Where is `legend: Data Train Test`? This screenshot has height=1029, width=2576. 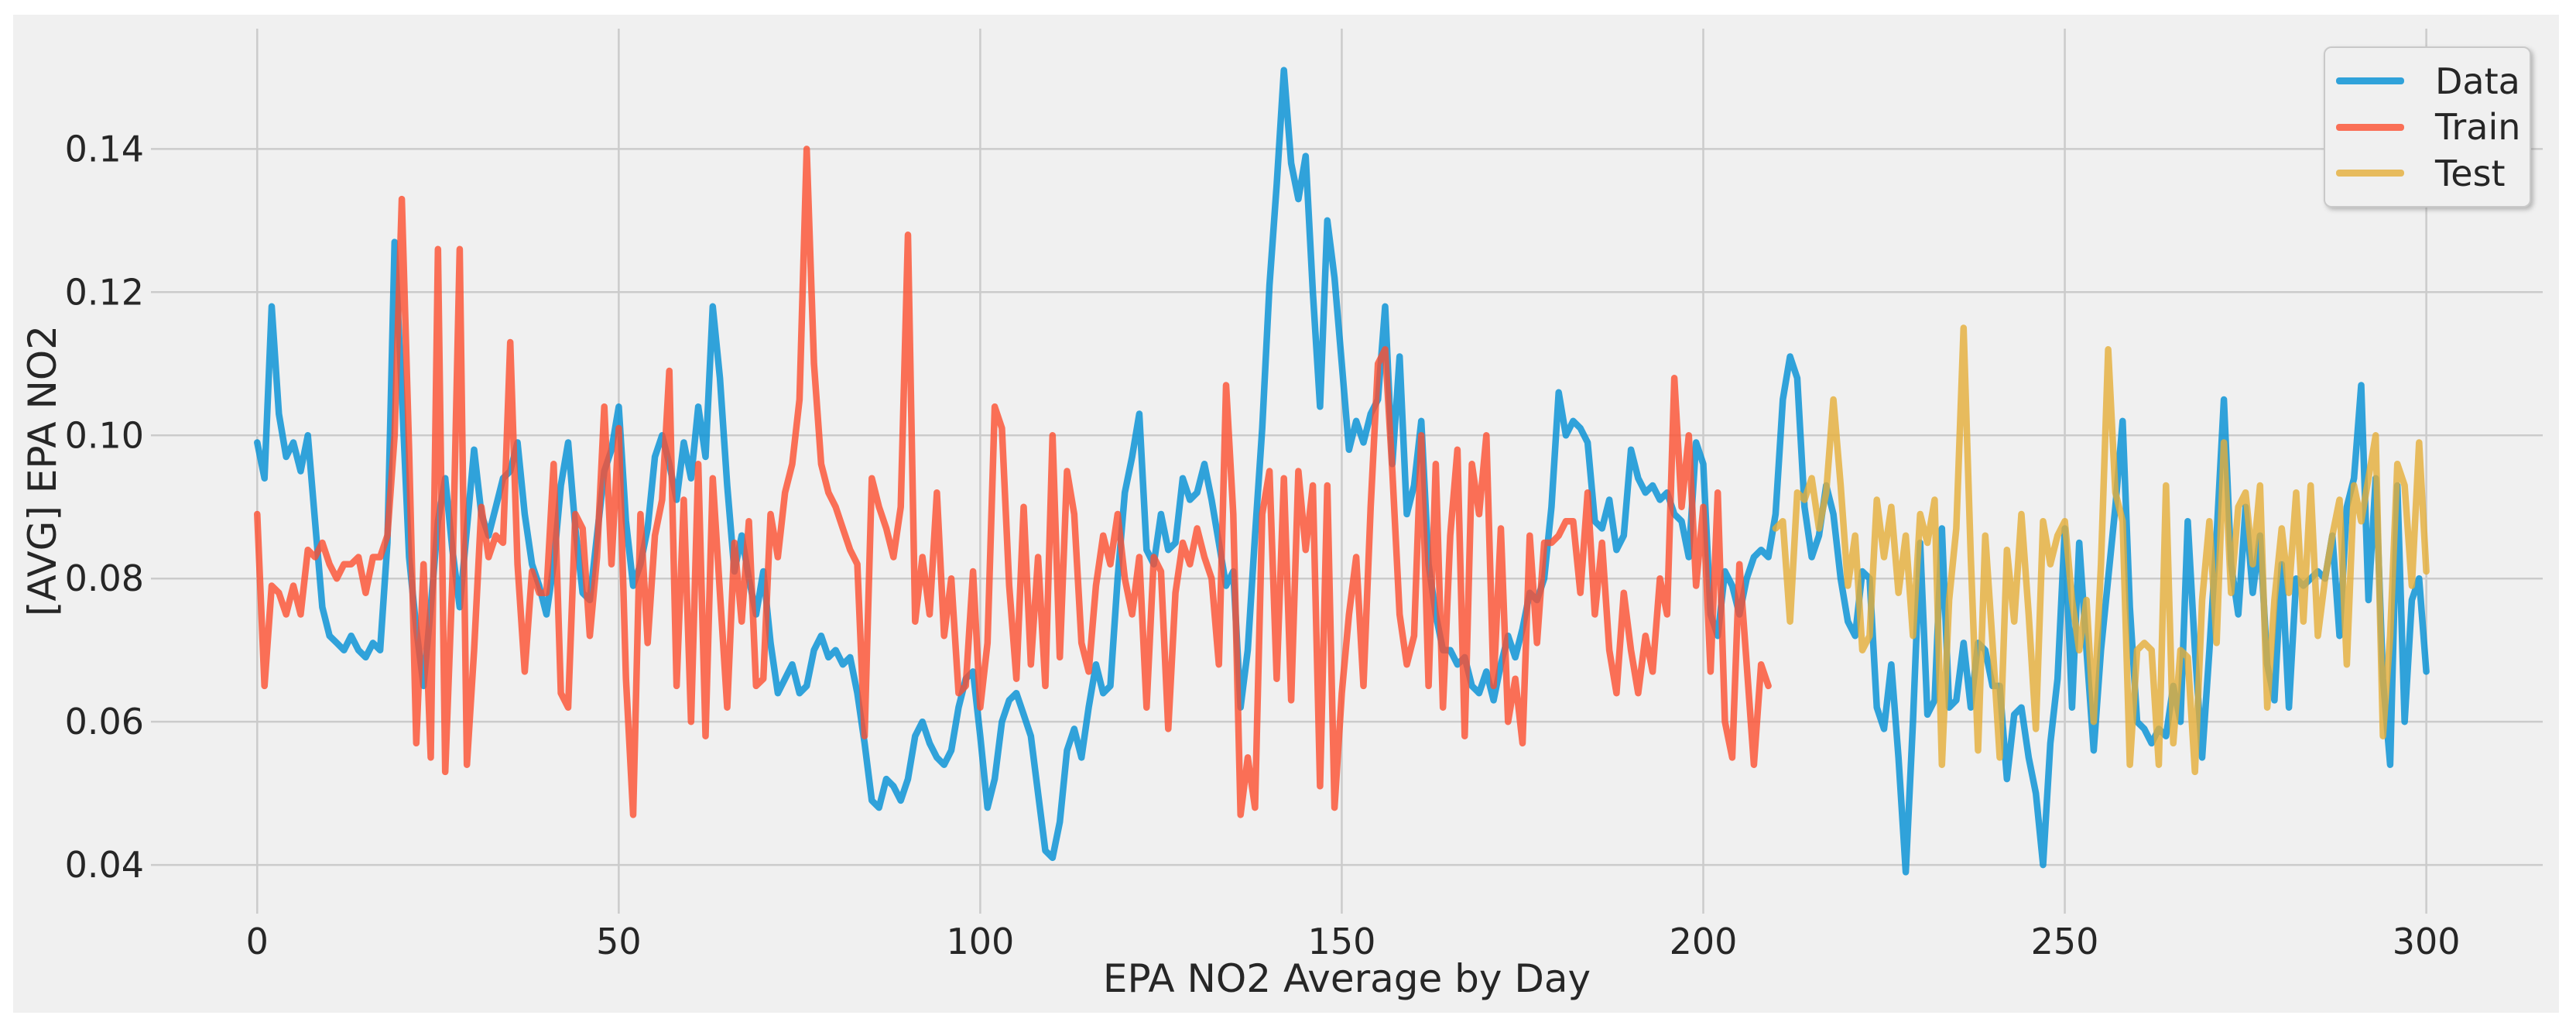
legend: Data Train Test is located at coordinates (2427, 127).